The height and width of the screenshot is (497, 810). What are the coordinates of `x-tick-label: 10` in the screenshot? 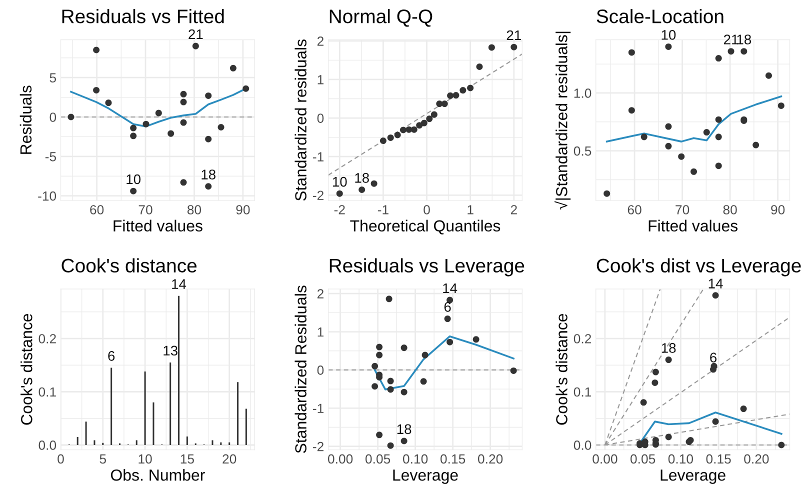 It's located at (145, 459).